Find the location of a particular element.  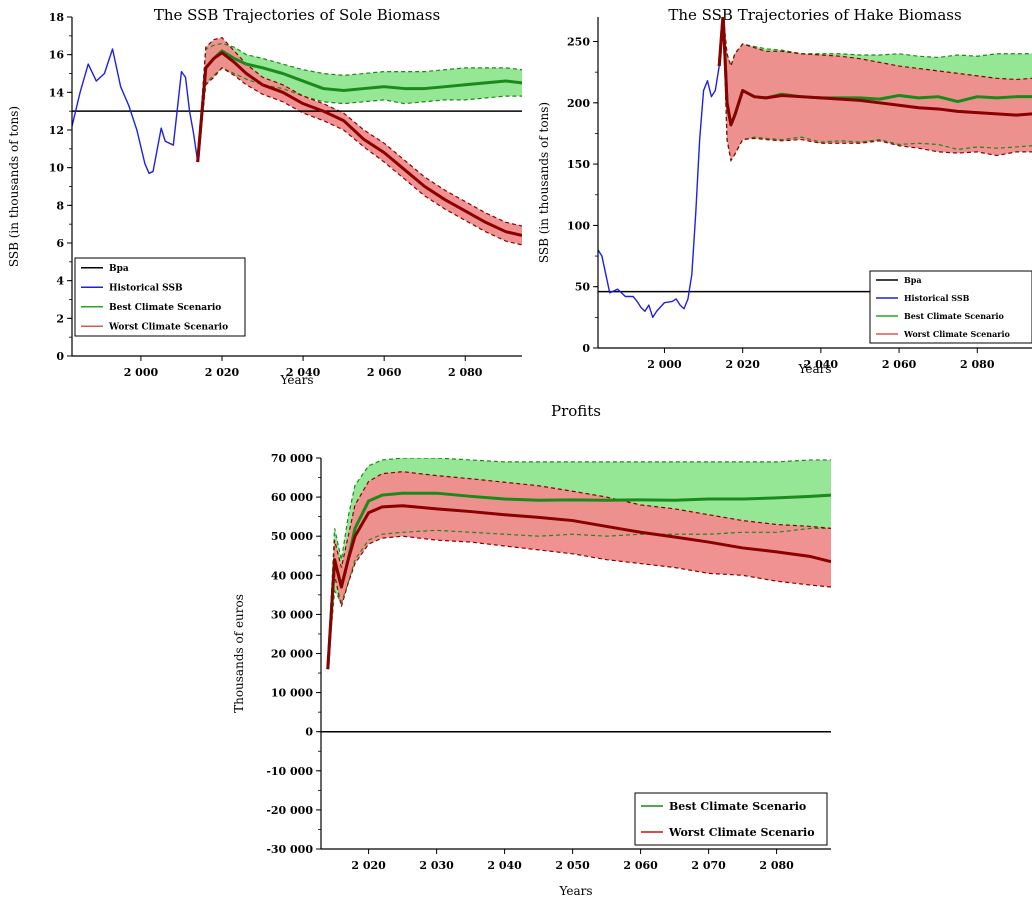

y-tick-label: 14 is located at coordinates (57, 92).